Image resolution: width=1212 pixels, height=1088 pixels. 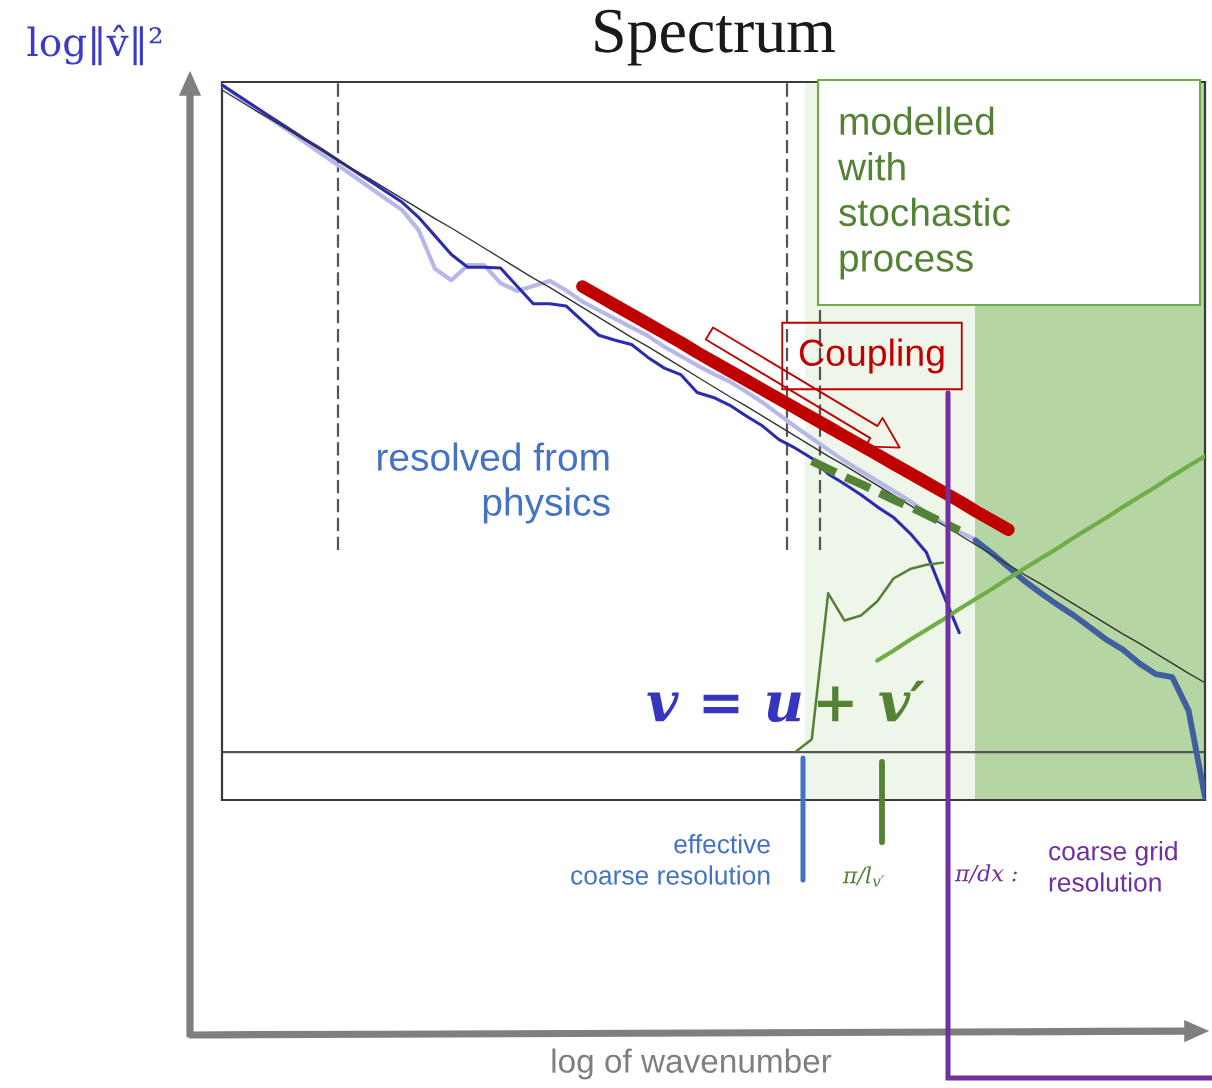 I want to click on annotation: v = u, so click(x=724, y=707).